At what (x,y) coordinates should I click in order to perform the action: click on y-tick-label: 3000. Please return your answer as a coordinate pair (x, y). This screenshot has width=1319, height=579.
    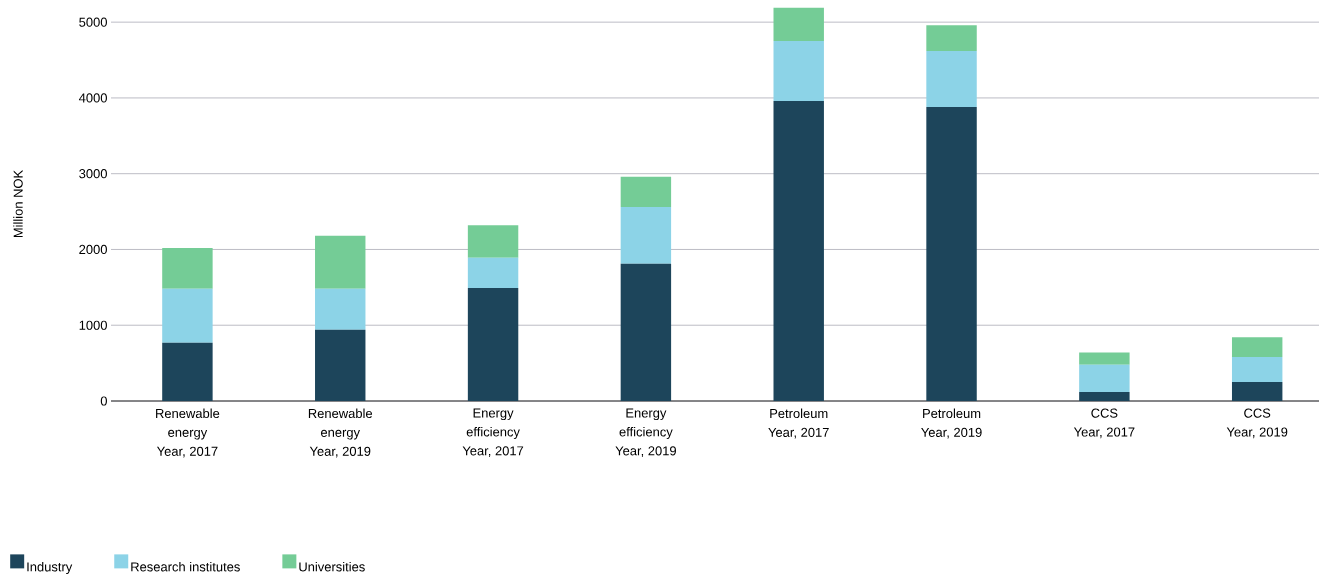
    Looking at the image, I should click on (93, 174).